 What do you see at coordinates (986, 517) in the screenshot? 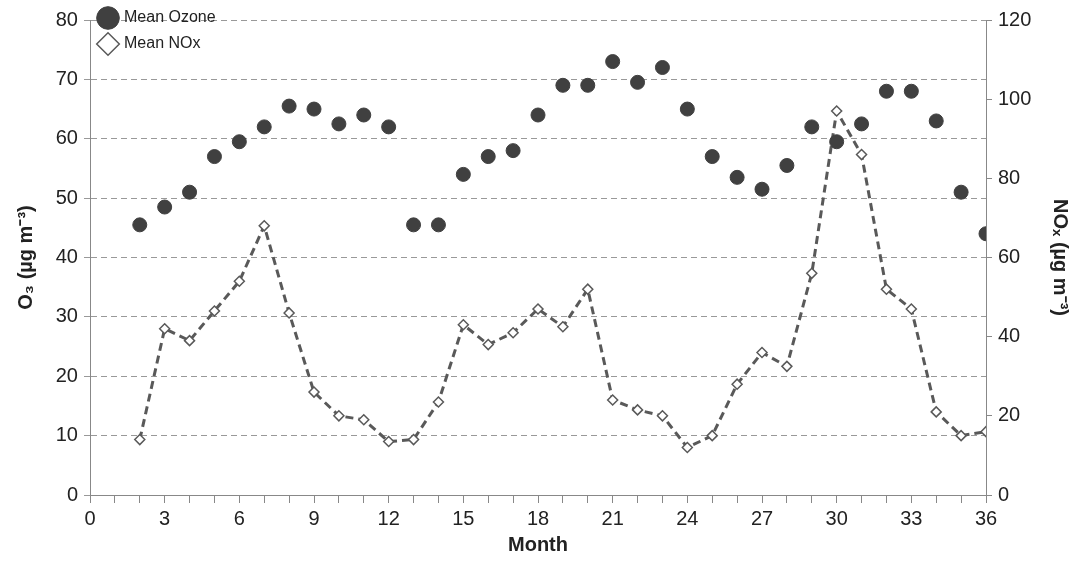
I see `x-tick-label: 36` at bounding box center [986, 517].